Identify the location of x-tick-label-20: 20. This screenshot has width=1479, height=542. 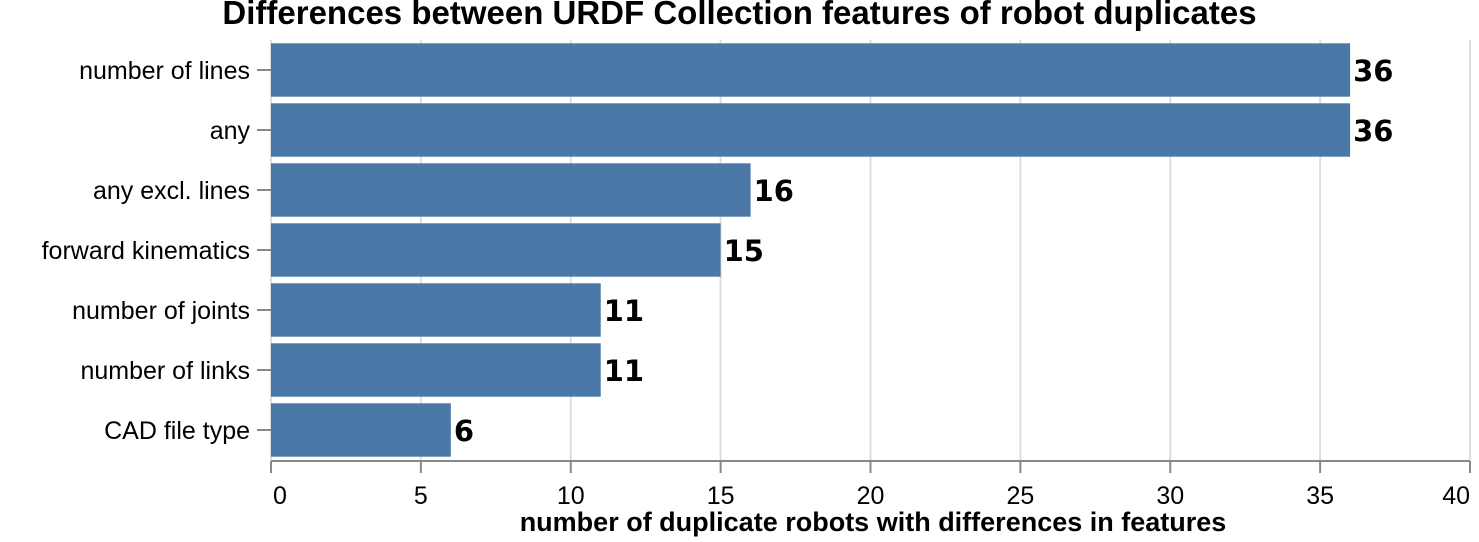
(871, 496).